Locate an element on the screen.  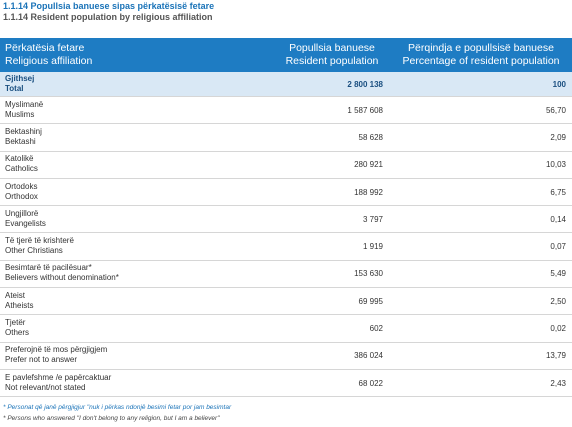
percentage: 56,70 is located at coordinates (555, 110).